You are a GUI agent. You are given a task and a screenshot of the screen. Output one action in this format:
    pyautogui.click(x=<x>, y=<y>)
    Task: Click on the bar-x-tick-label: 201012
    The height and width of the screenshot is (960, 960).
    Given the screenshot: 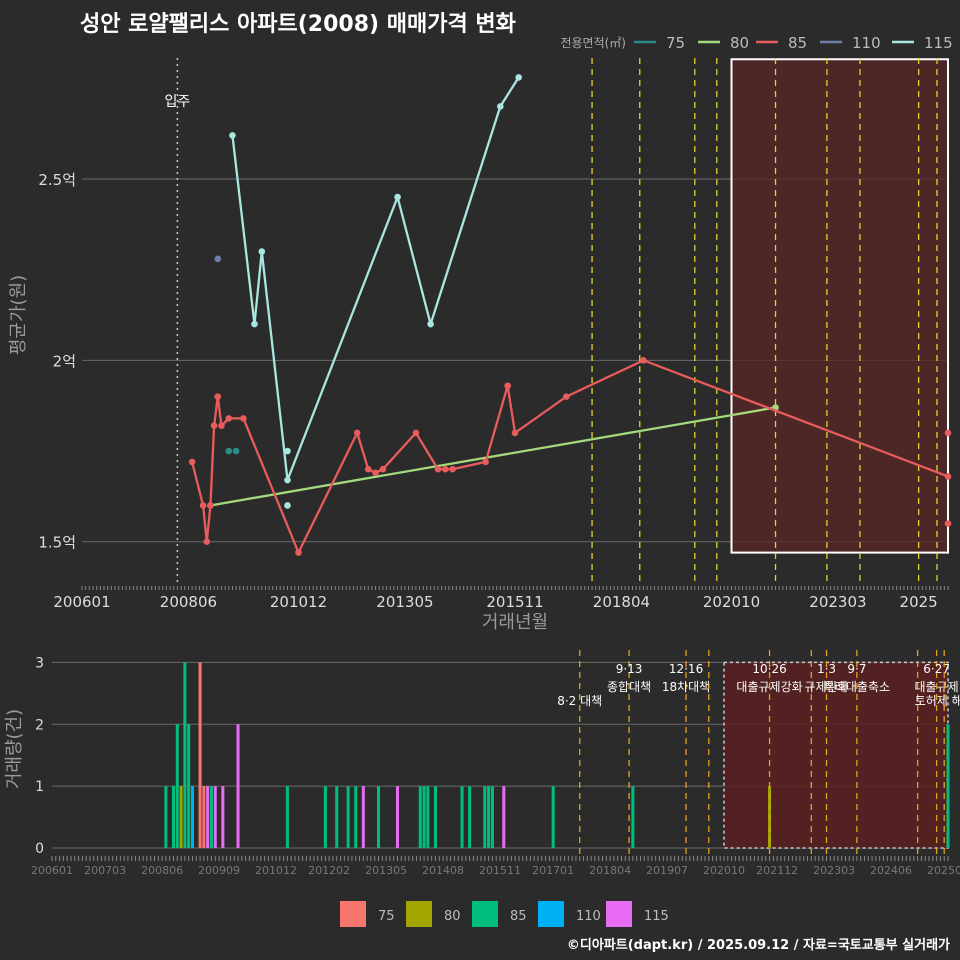 What is the action you would take?
    pyautogui.click(x=276, y=870)
    